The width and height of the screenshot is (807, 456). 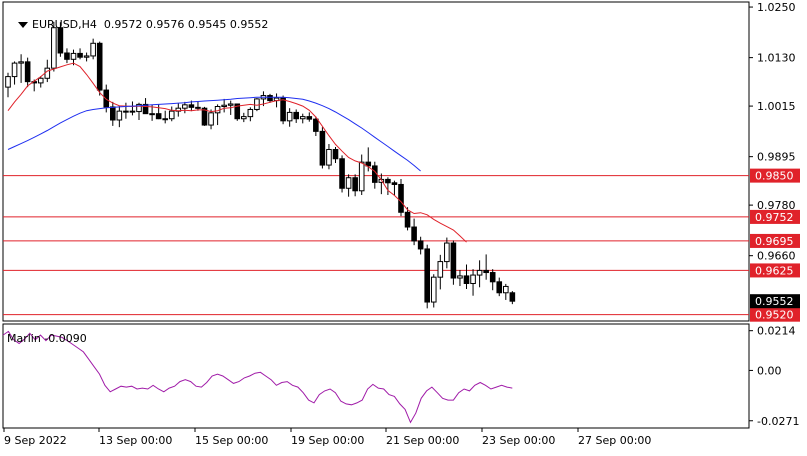 I want to click on symbol-label: EURUSD,H4, so click(x=64, y=24).